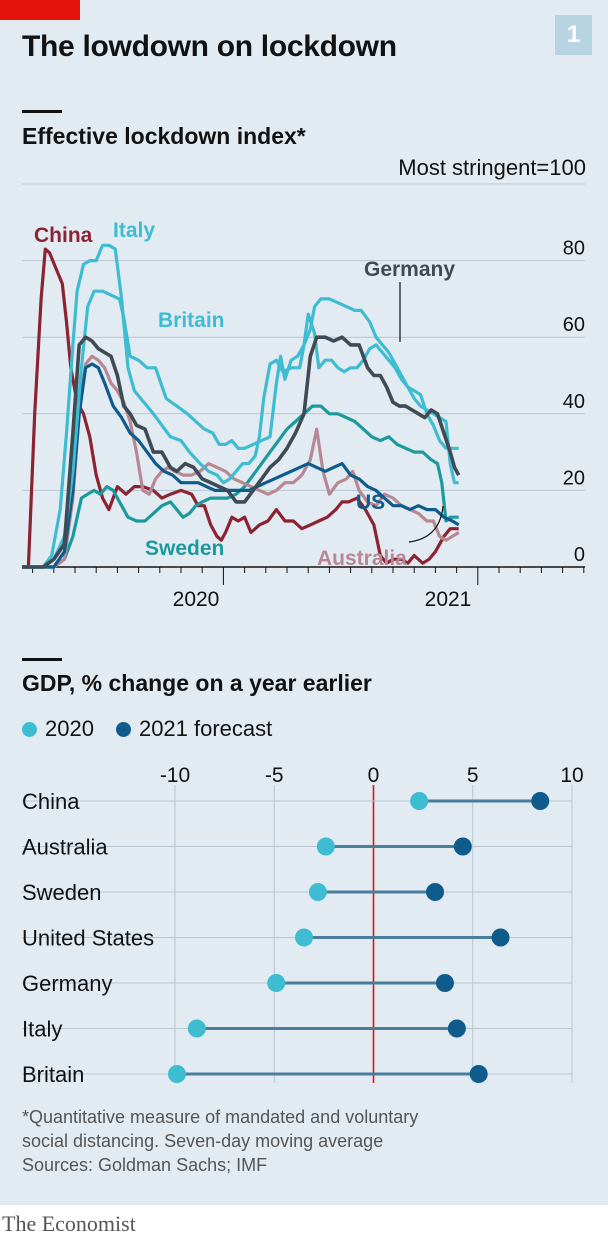 This screenshot has width=608, height=1240. Describe the element at coordinates (240, 486) in the screenshot. I see `series-line-sweden` at that location.